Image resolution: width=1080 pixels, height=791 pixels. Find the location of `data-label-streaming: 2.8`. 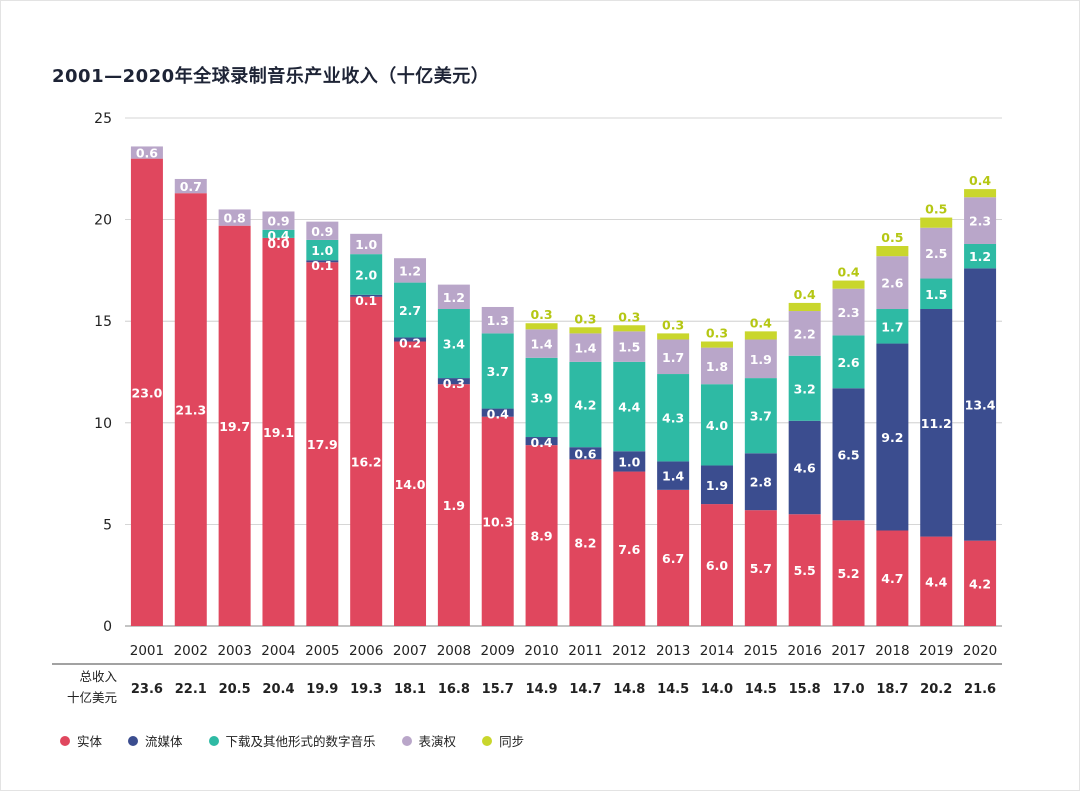

data-label-streaming: 2.8 is located at coordinates (761, 482).